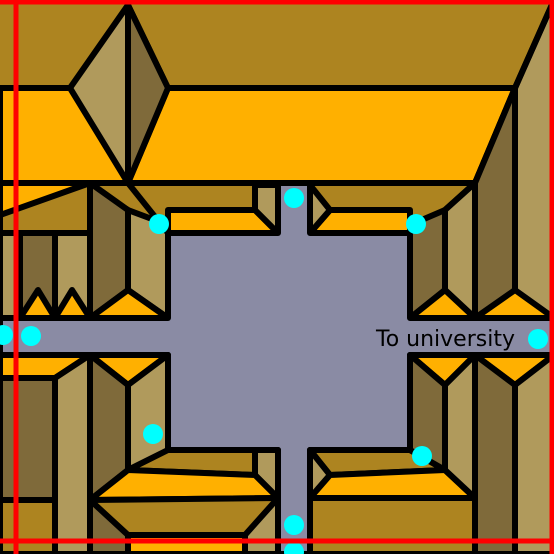 The height and width of the screenshot is (554, 554). I want to click on waypoint-west, so click(31, 336).